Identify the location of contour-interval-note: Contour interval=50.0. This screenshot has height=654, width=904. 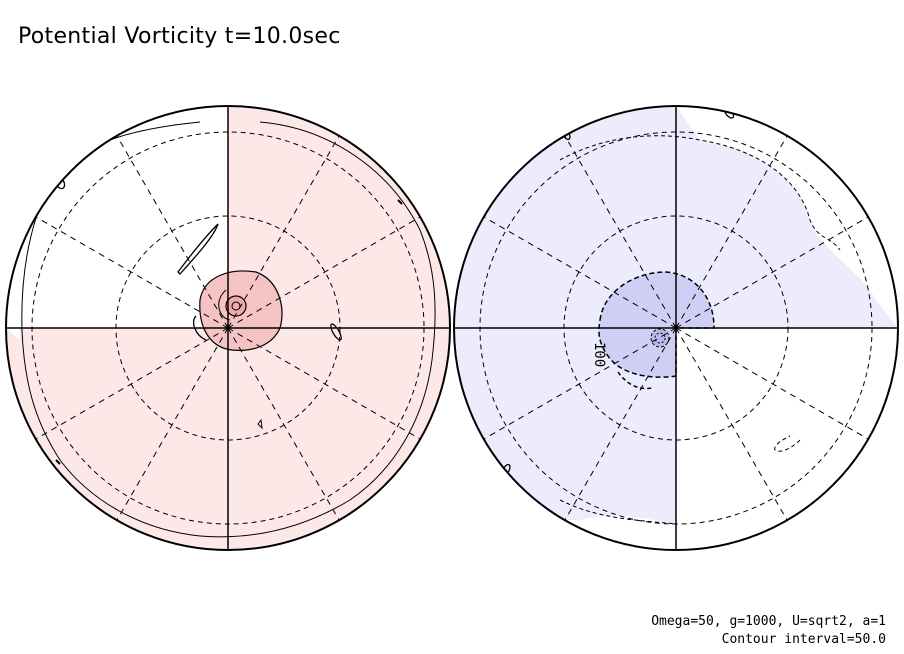
(803, 639).